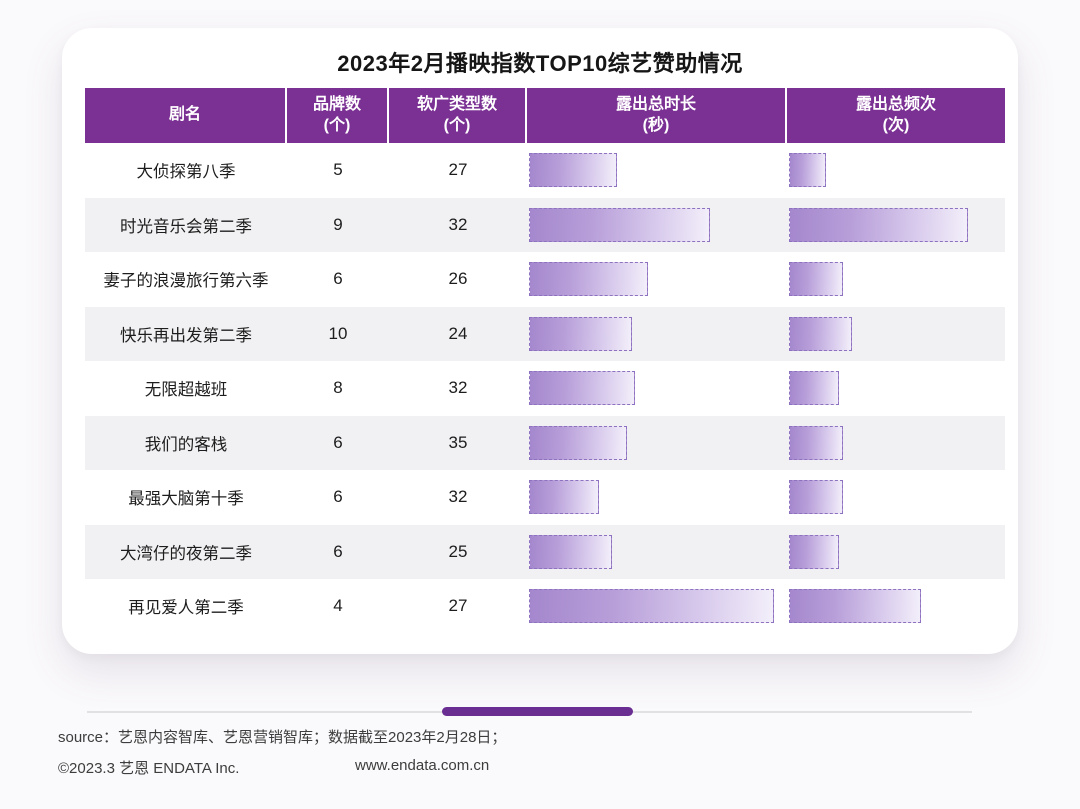 The width and height of the screenshot is (1080, 809). Describe the element at coordinates (186, 444) in the screenshot. I see `show-name-cell: 我们的客栈` at that location.